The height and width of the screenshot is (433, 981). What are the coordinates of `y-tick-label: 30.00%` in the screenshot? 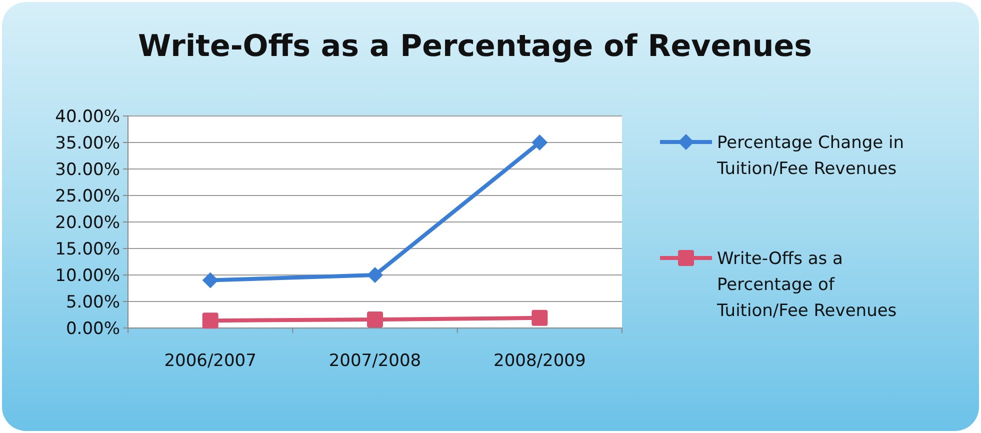 It's located at (87, 170).